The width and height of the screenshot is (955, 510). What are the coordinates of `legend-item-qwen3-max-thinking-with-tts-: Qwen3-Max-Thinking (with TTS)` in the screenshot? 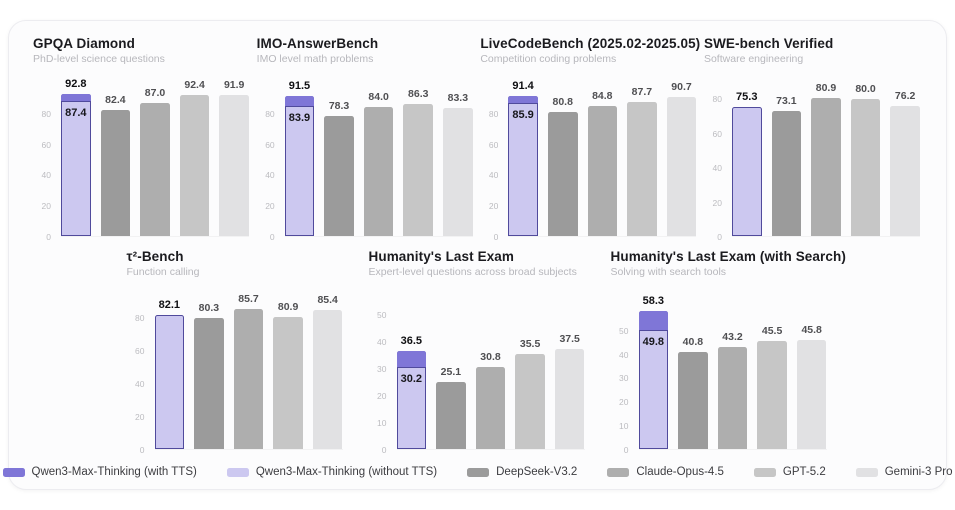 It's located at (99, 472).